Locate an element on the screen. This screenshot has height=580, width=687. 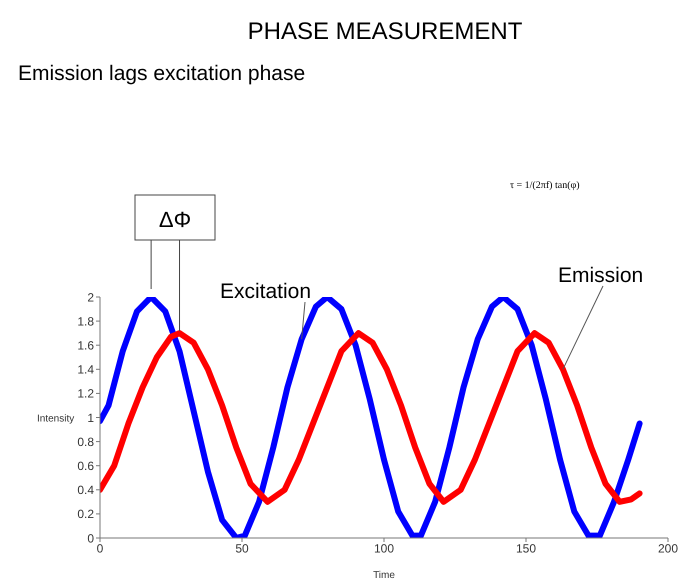
y-tick-label: 1.8 is located at coordinates (85, 321).